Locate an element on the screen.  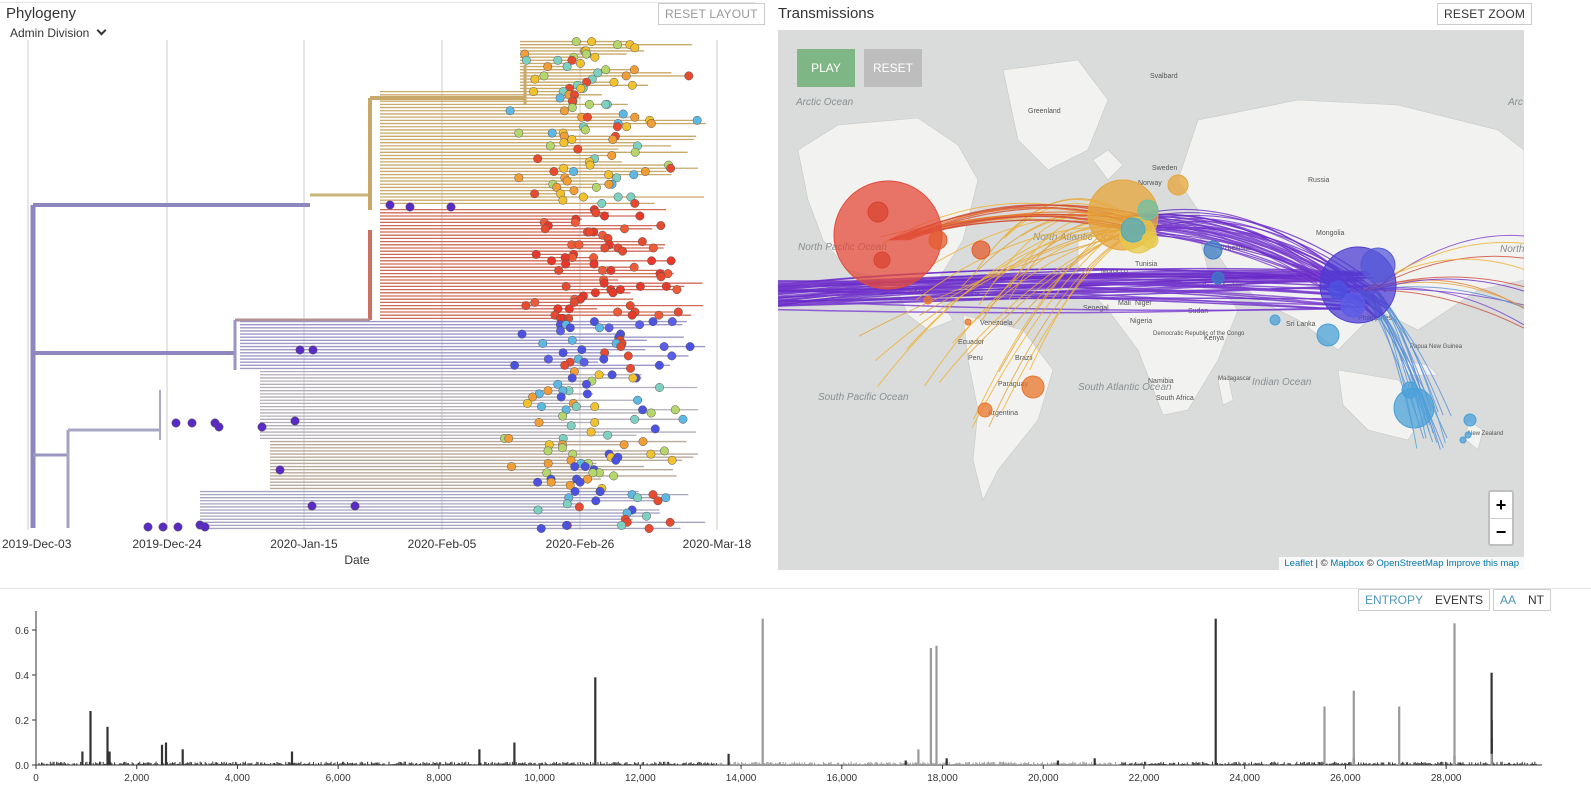
leaflet-link: Leaflet is located at coordinates (1298, 563).